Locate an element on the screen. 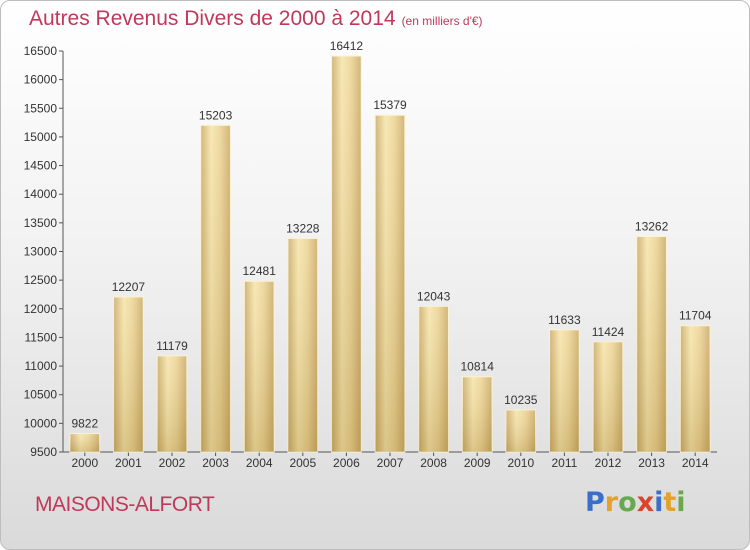  logo-letter: r is located at coordinates (611, 502).